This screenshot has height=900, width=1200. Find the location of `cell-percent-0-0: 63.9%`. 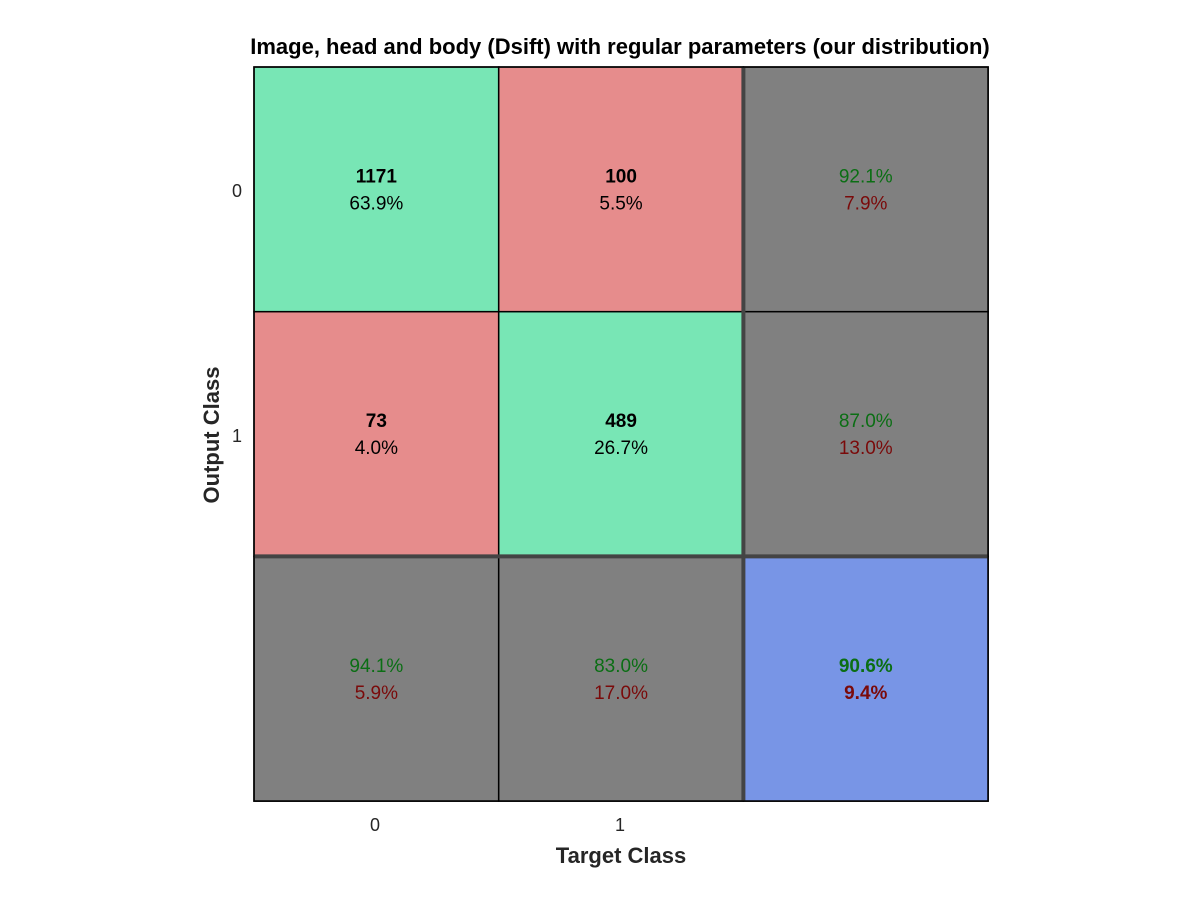

cell-percent-0-0: 63.9% is located at coordinates (376, 203).